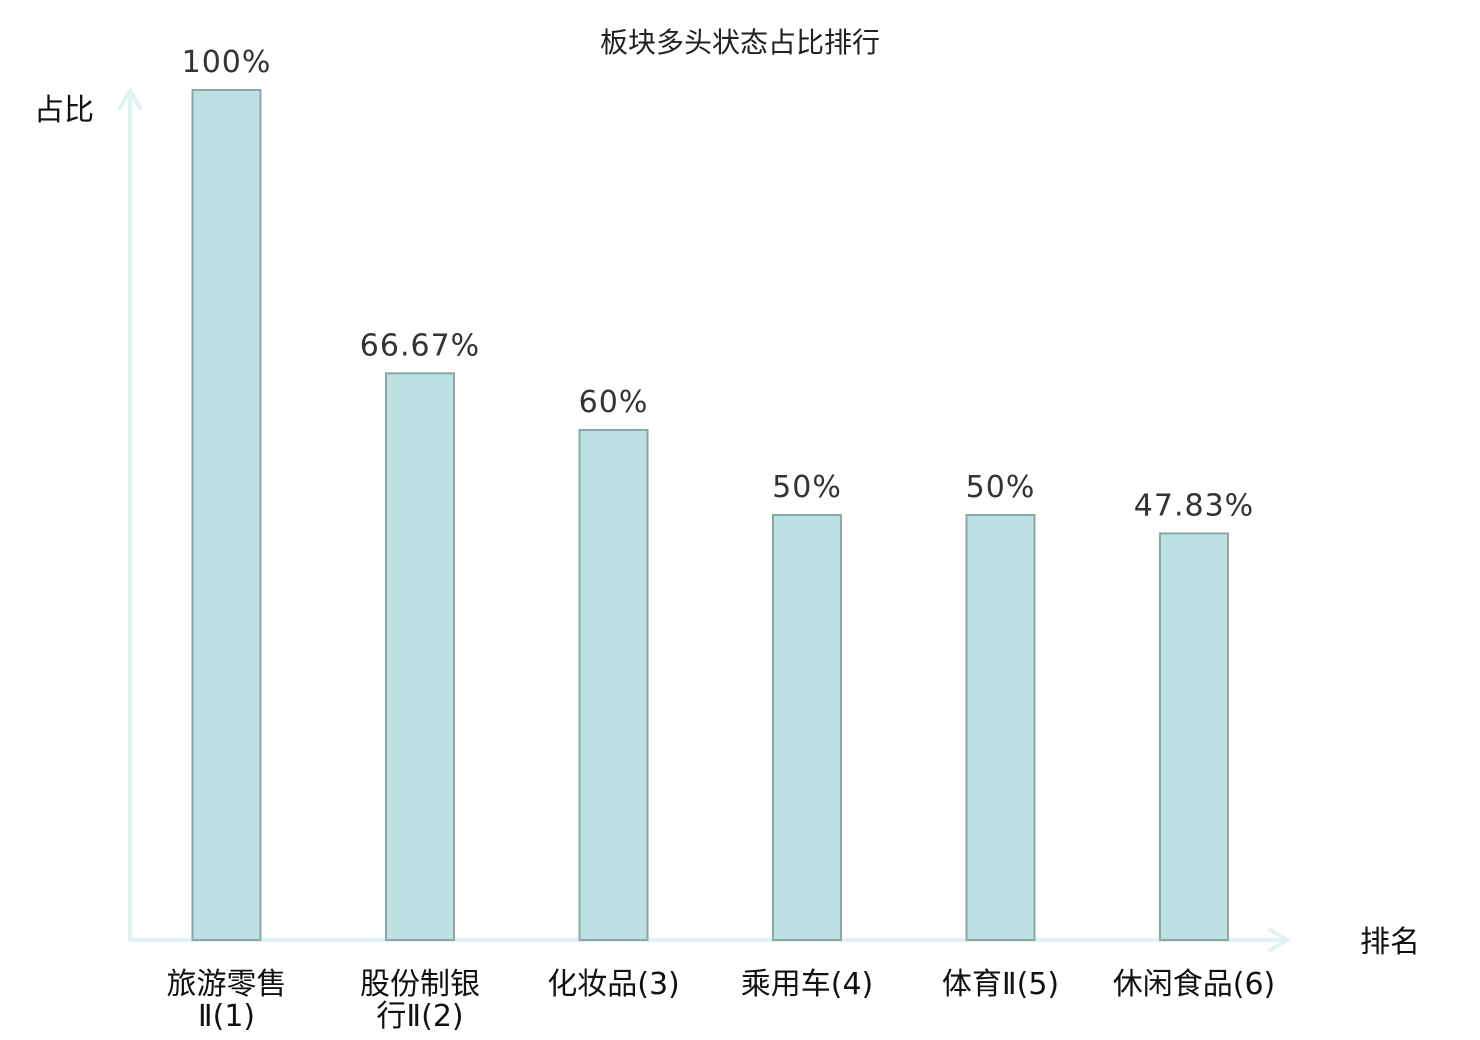 The height and width of the screenshot is (1040, 1480). I want to click on y-axis, so click(130, 515).